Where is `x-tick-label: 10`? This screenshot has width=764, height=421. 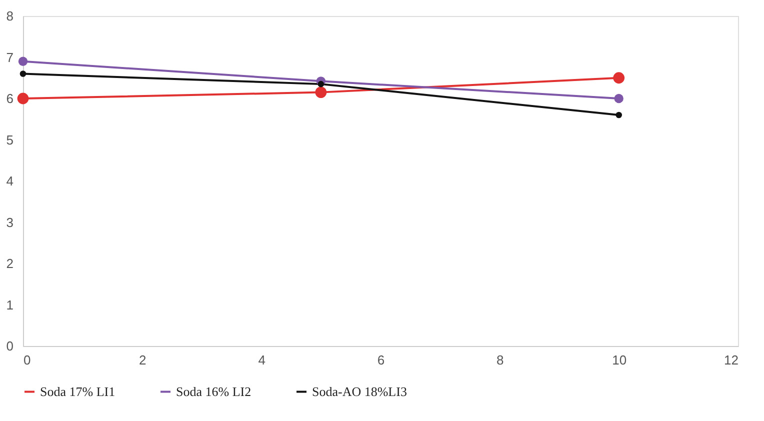 x-tick-label: 10 is located at coordinates (619, 360).